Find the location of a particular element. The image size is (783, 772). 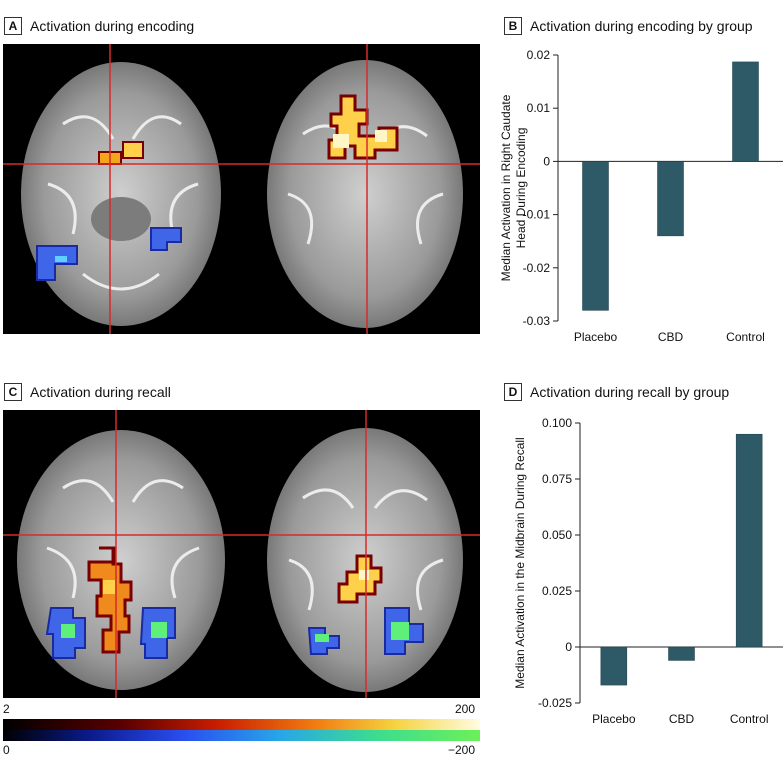

panel-b-letter: B is located at coordinates (513, 26).